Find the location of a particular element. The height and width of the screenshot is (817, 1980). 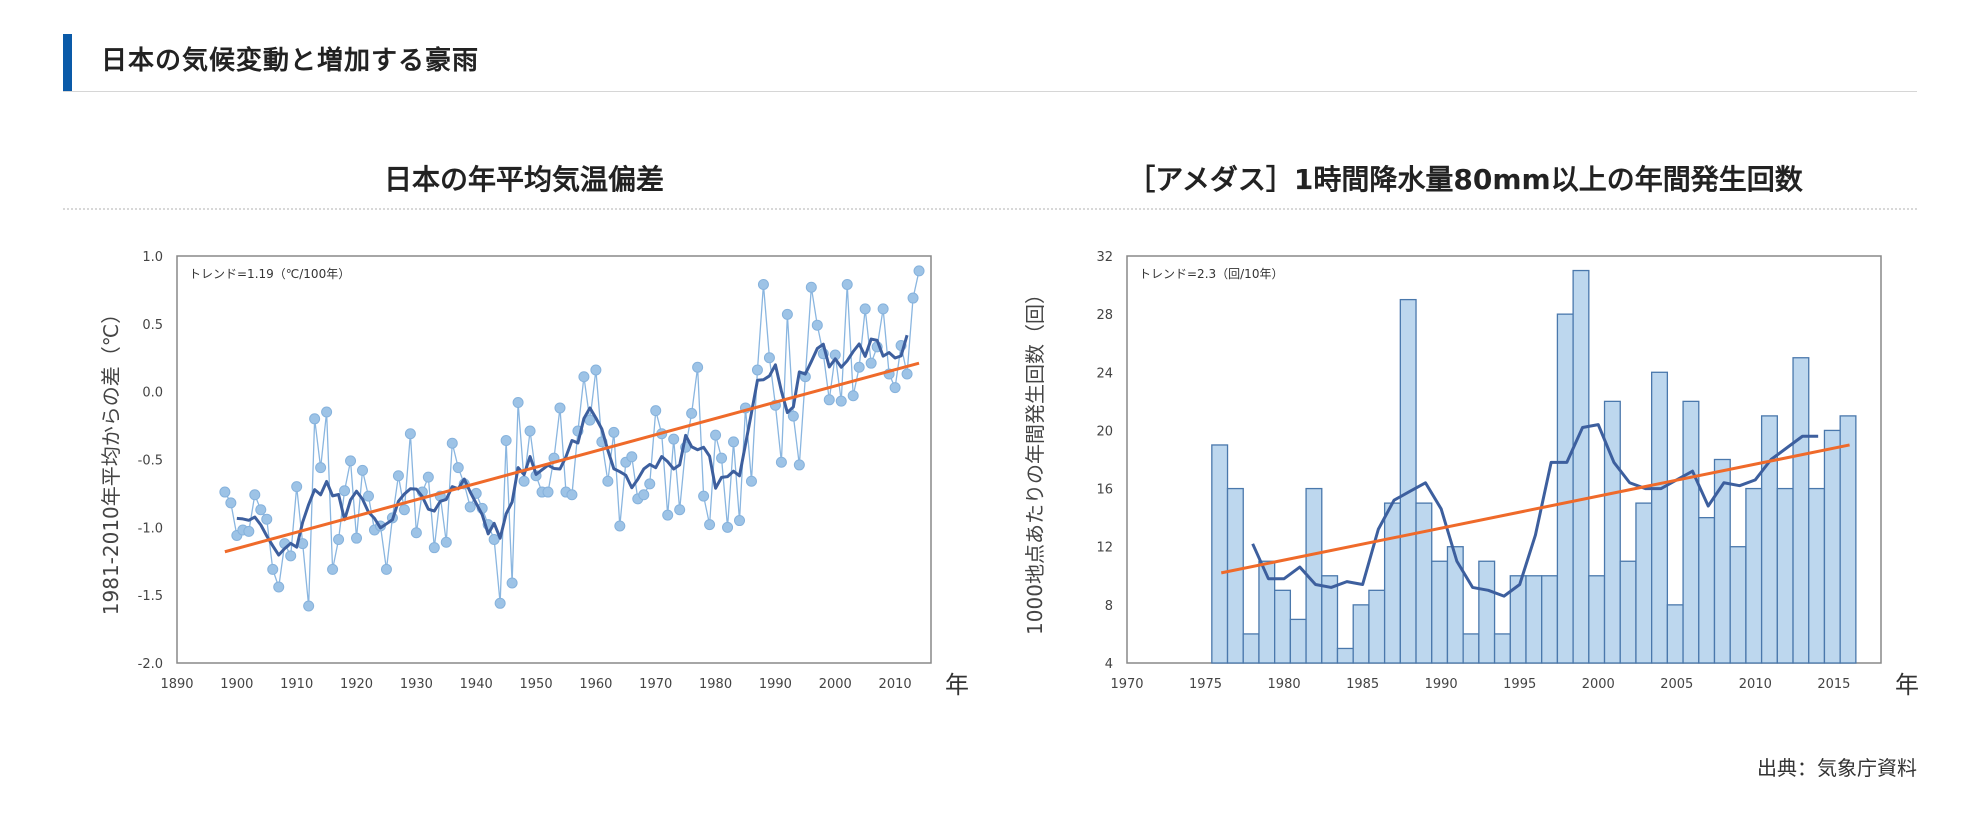

y-tick-label: 20 is located at coordinates (1104, 431).